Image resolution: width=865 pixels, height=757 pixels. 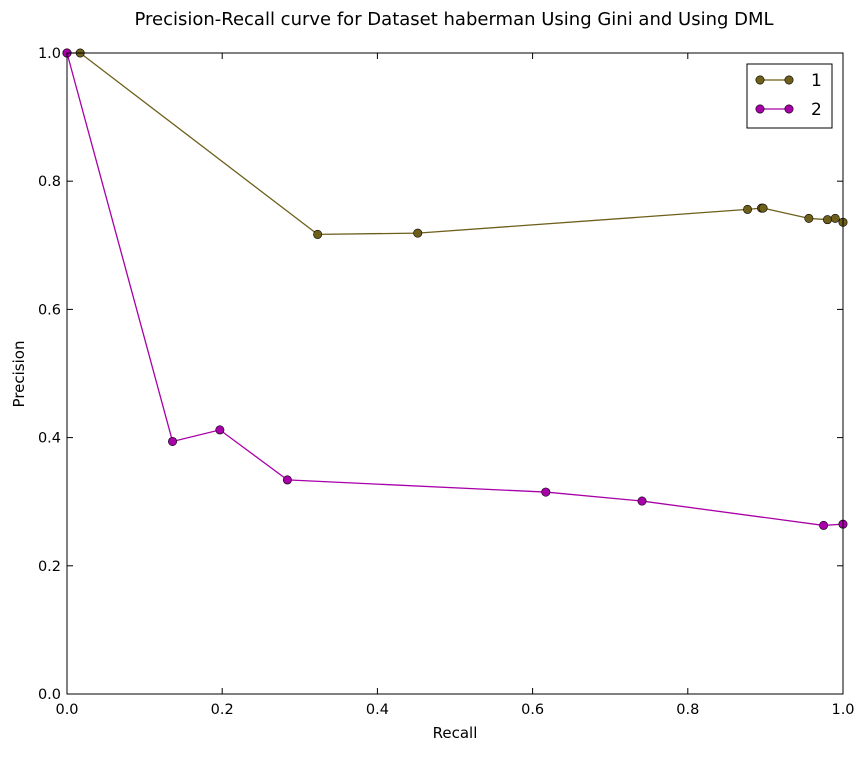 I want to click on legend: 12, so click(x=789, y=96).